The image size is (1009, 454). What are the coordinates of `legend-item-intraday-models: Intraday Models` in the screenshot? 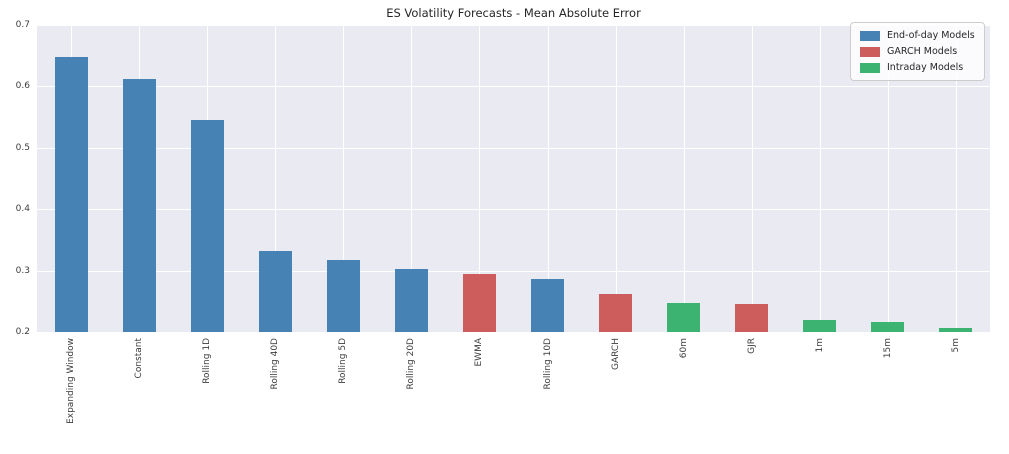 It's located at (917, 67).